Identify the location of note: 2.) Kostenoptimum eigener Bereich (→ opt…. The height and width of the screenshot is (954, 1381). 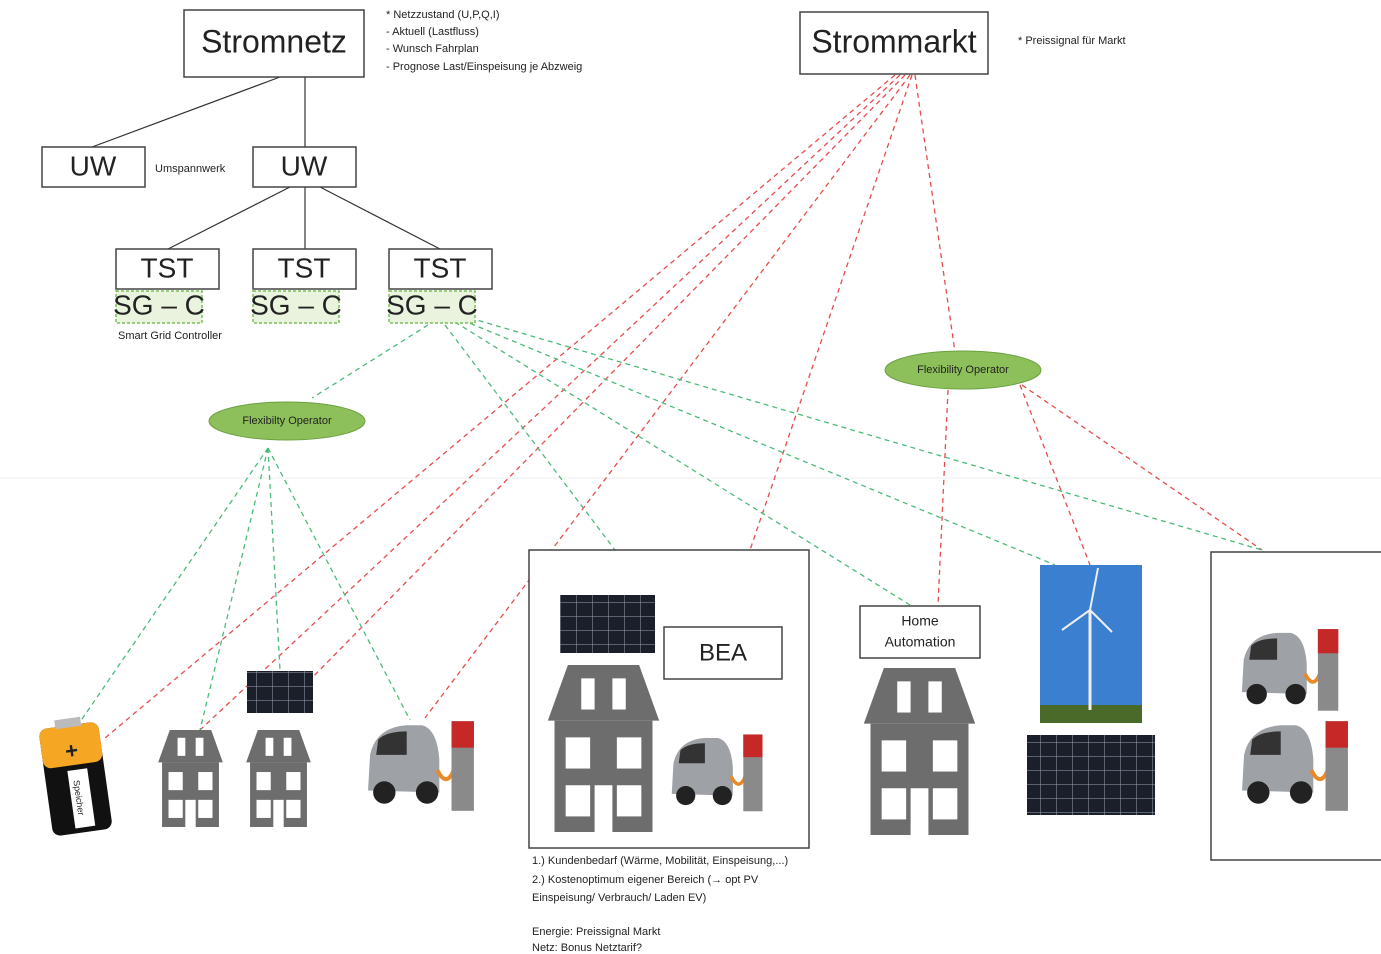
(645, 880).